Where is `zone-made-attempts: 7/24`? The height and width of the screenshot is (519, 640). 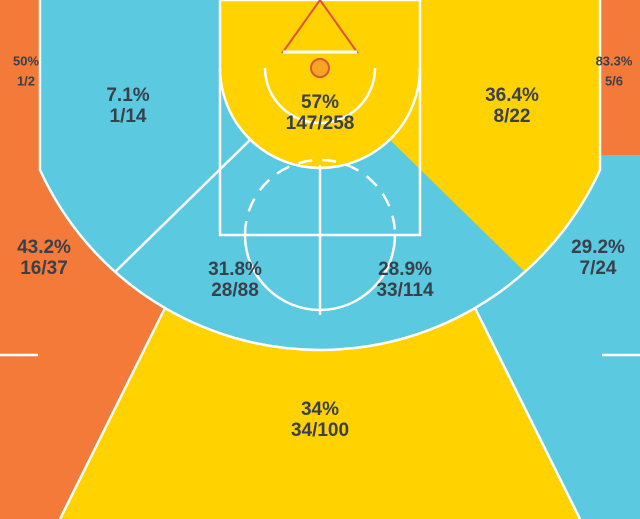 zone-made-attempts: 7/24 is located at coordinates (598, 268).